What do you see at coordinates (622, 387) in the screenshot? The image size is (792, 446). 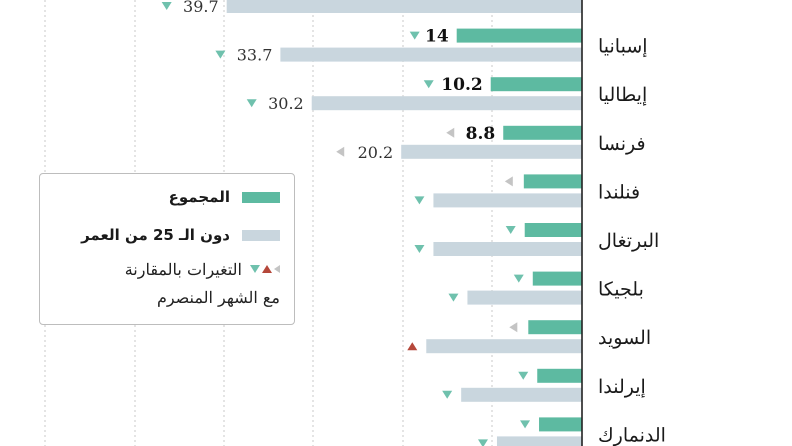 I see `country-label-8: إيرلندا` at bounding box center [622, 387].